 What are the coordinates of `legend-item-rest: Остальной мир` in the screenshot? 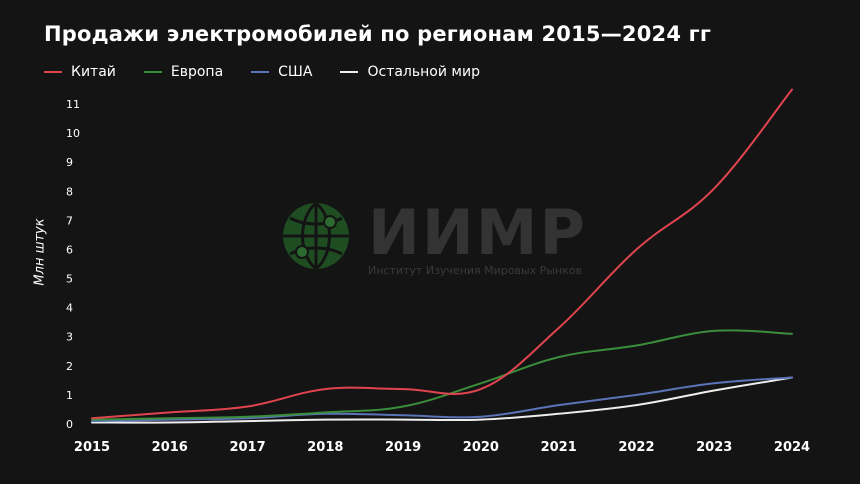 It's located at (410, 72).